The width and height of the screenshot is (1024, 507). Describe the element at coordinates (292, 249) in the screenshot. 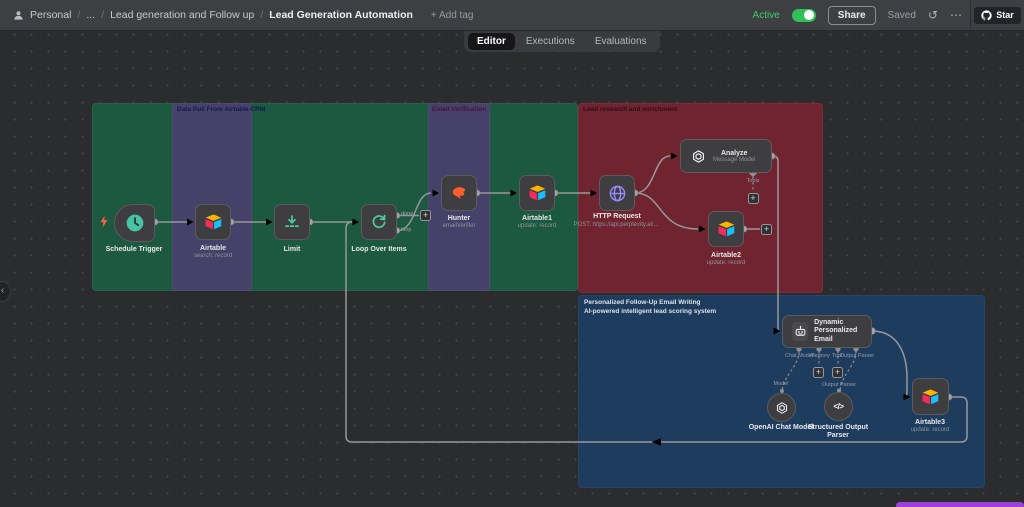

I see `node-label-limit: Limit` at that location.